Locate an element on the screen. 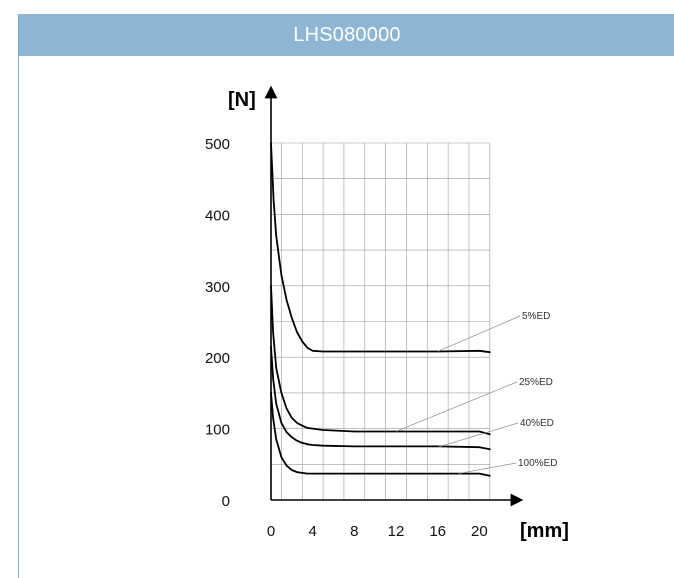 This screenshot has width=674, height=578. y-tick-label: 100 is located at coordinates (217, 430).